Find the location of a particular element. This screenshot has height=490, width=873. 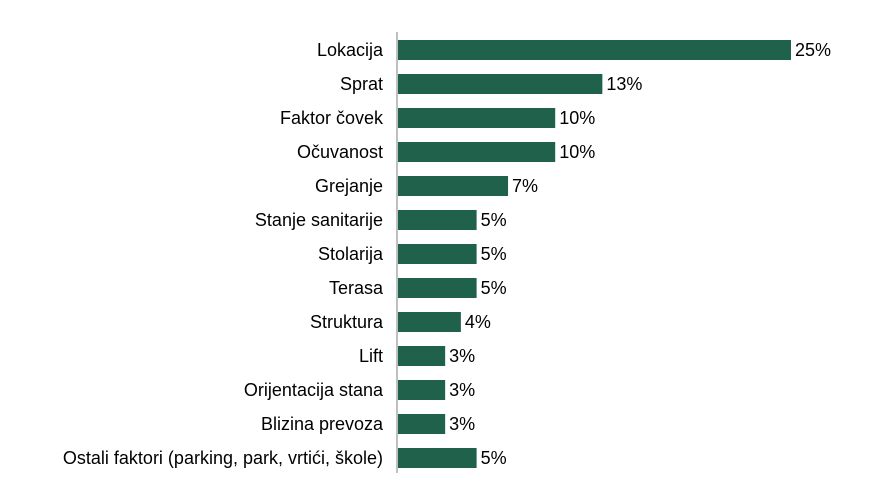

category-label: Orijentacija stana is located at coordinates (314, 390).